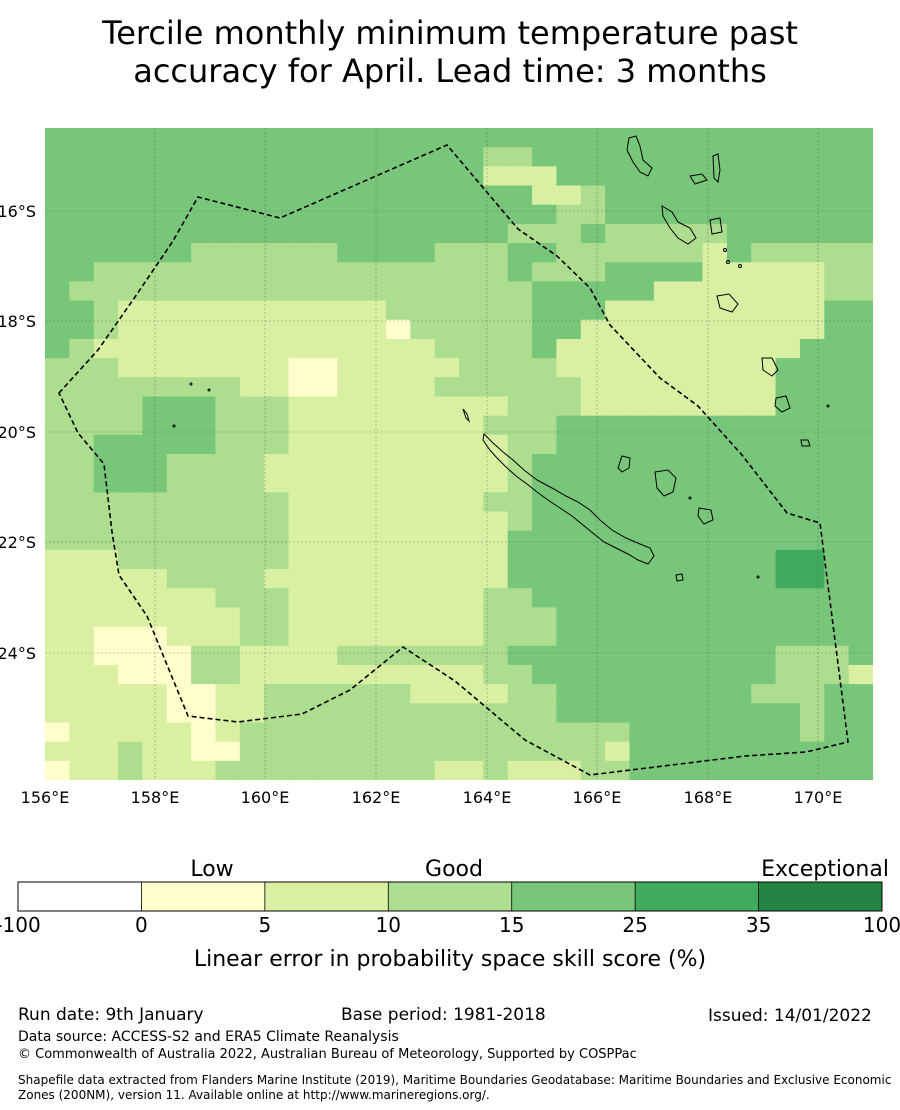 The width and height of the screenshot is (900, 1110). Describe the element at coordinates (705, 516) in the screenshot. I see `mare-island` at that location.